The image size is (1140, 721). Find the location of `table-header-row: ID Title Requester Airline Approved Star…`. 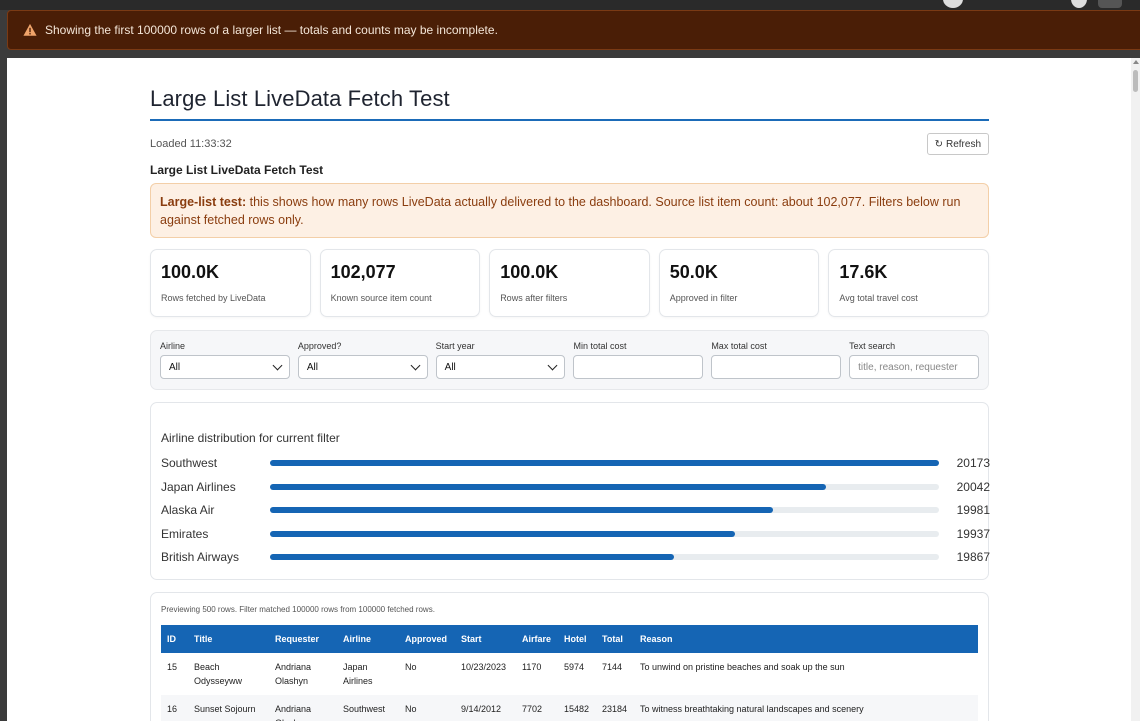

table-header-row: ID Title Requester Airline Approved Star… is located at coordinates (569, 639).